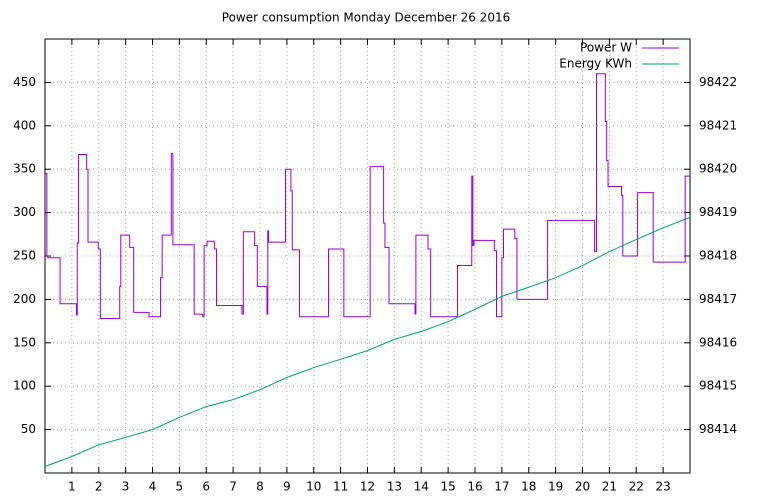  Describe the element at coordinates (28, 429) in the screenshot. I see `y-tick-label: 50` at that location.